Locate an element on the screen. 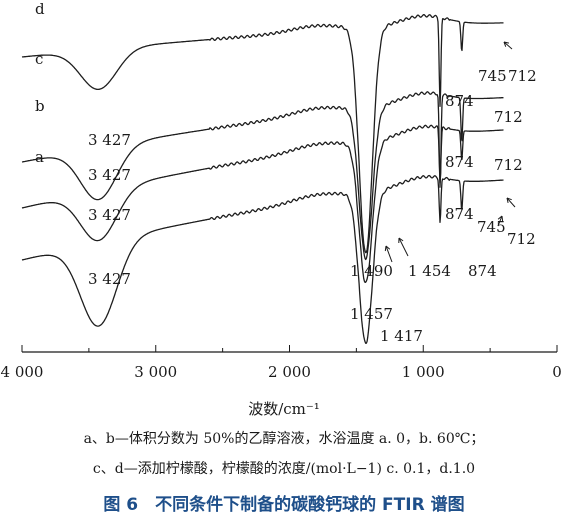  peak-label-b-3427: 3 427 is located at coordinates (109, 215).